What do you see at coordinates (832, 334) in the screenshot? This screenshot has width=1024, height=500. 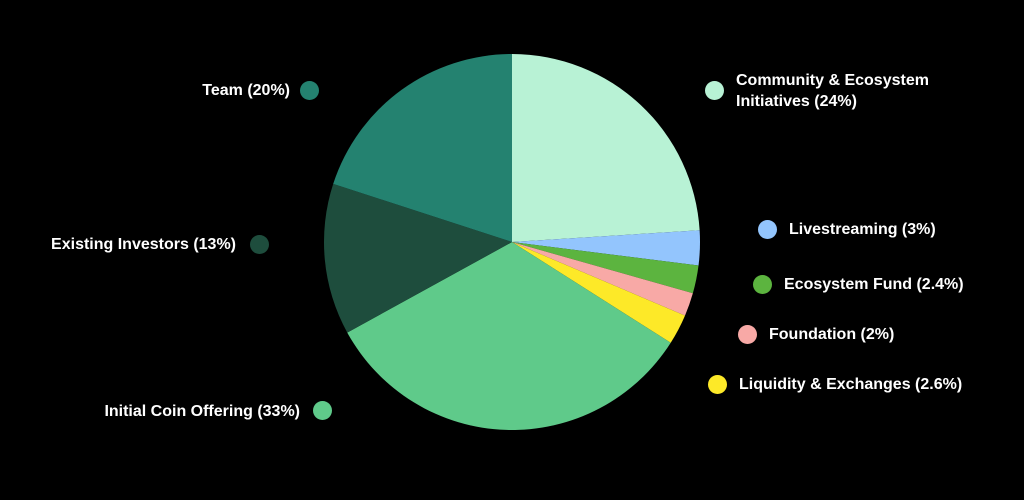 I see `legend-label-foundation: Foundation (2%)` at bounding box center [832, 334].